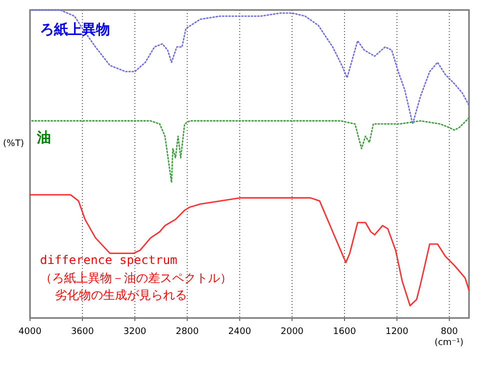  What do you see at coordinates (397, 332) in the screenshot?
I see `x-tick-label: 1200` at bounding box center [397, 332].